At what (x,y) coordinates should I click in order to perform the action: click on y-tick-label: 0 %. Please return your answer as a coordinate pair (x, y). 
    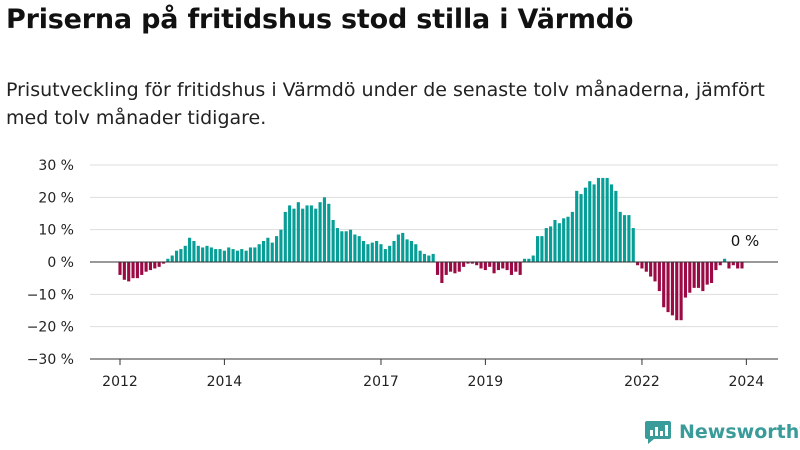
    Looking at the image, I should click on (60, 263).